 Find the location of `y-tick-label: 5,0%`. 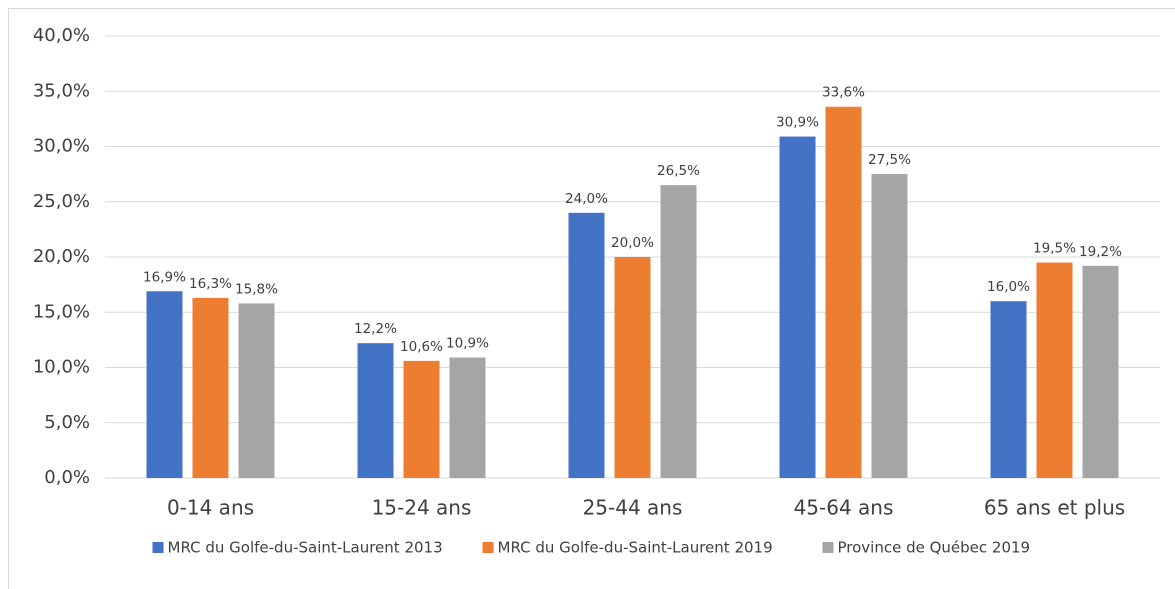

y-tick-label: 5,0% is located at coordinates (67, 422).